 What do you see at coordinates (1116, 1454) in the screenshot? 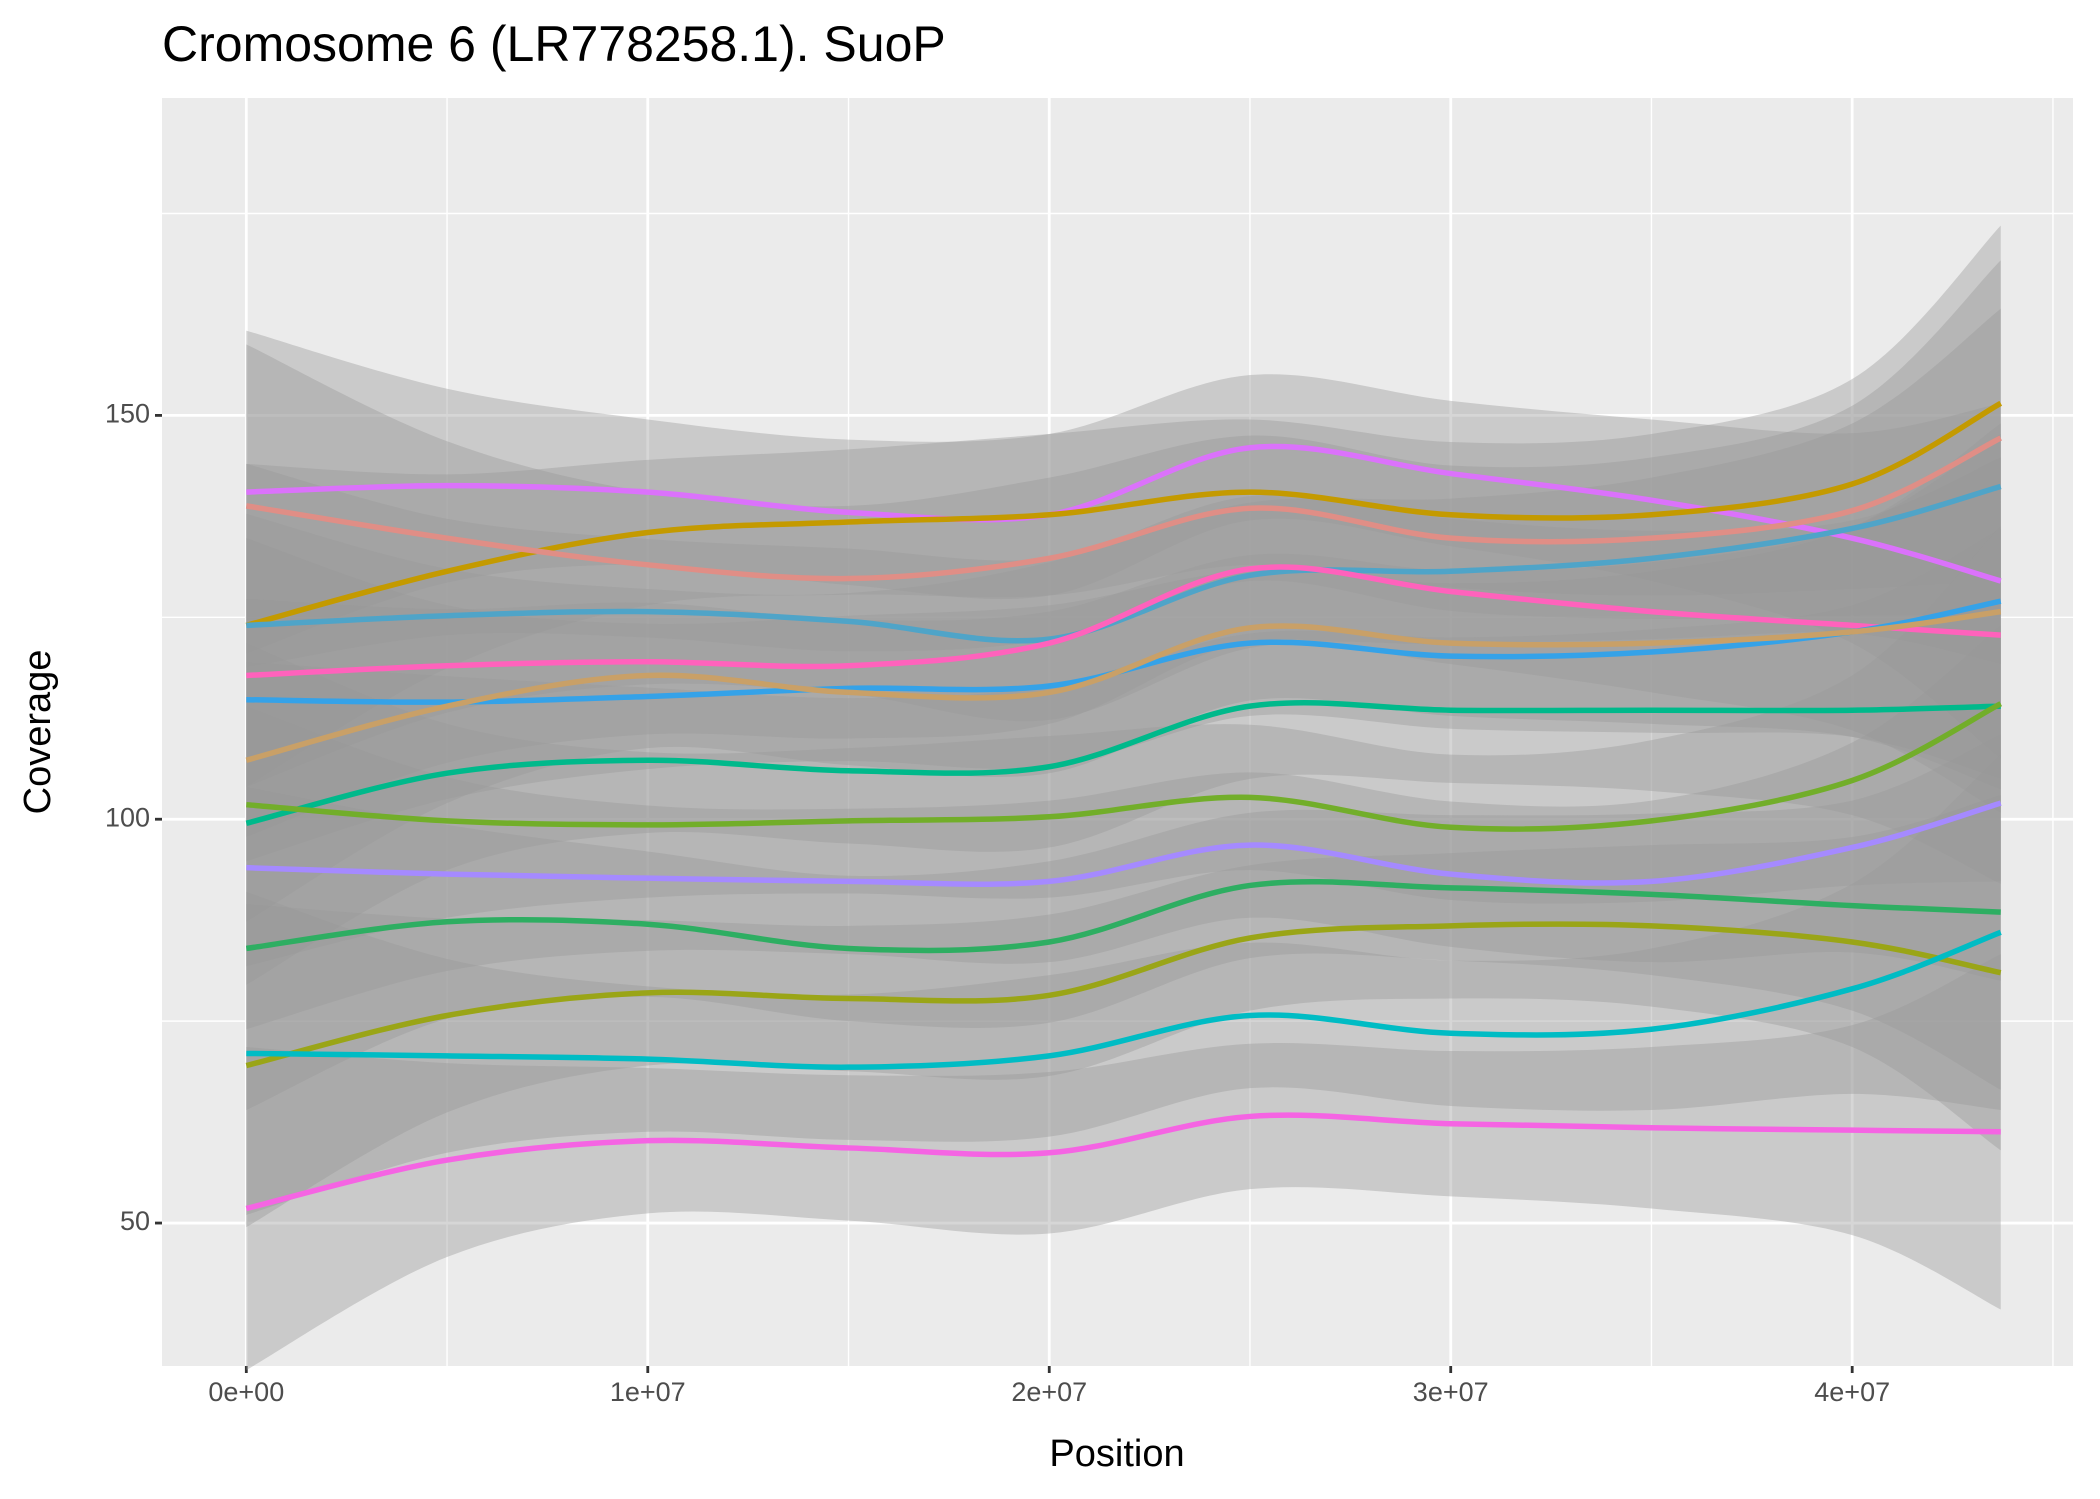
I see `x-axis-title: Position` at bounding box center [1116, 1454].